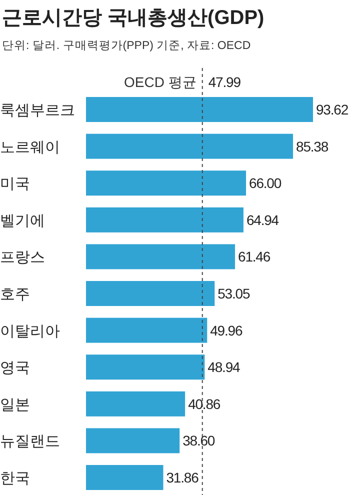 The height and width of the screenshot is (495, 350). What do you see at coordinates (234, 294) in the screenshot?
I see `data-label: 53.05` at bounding box center [234, 294].